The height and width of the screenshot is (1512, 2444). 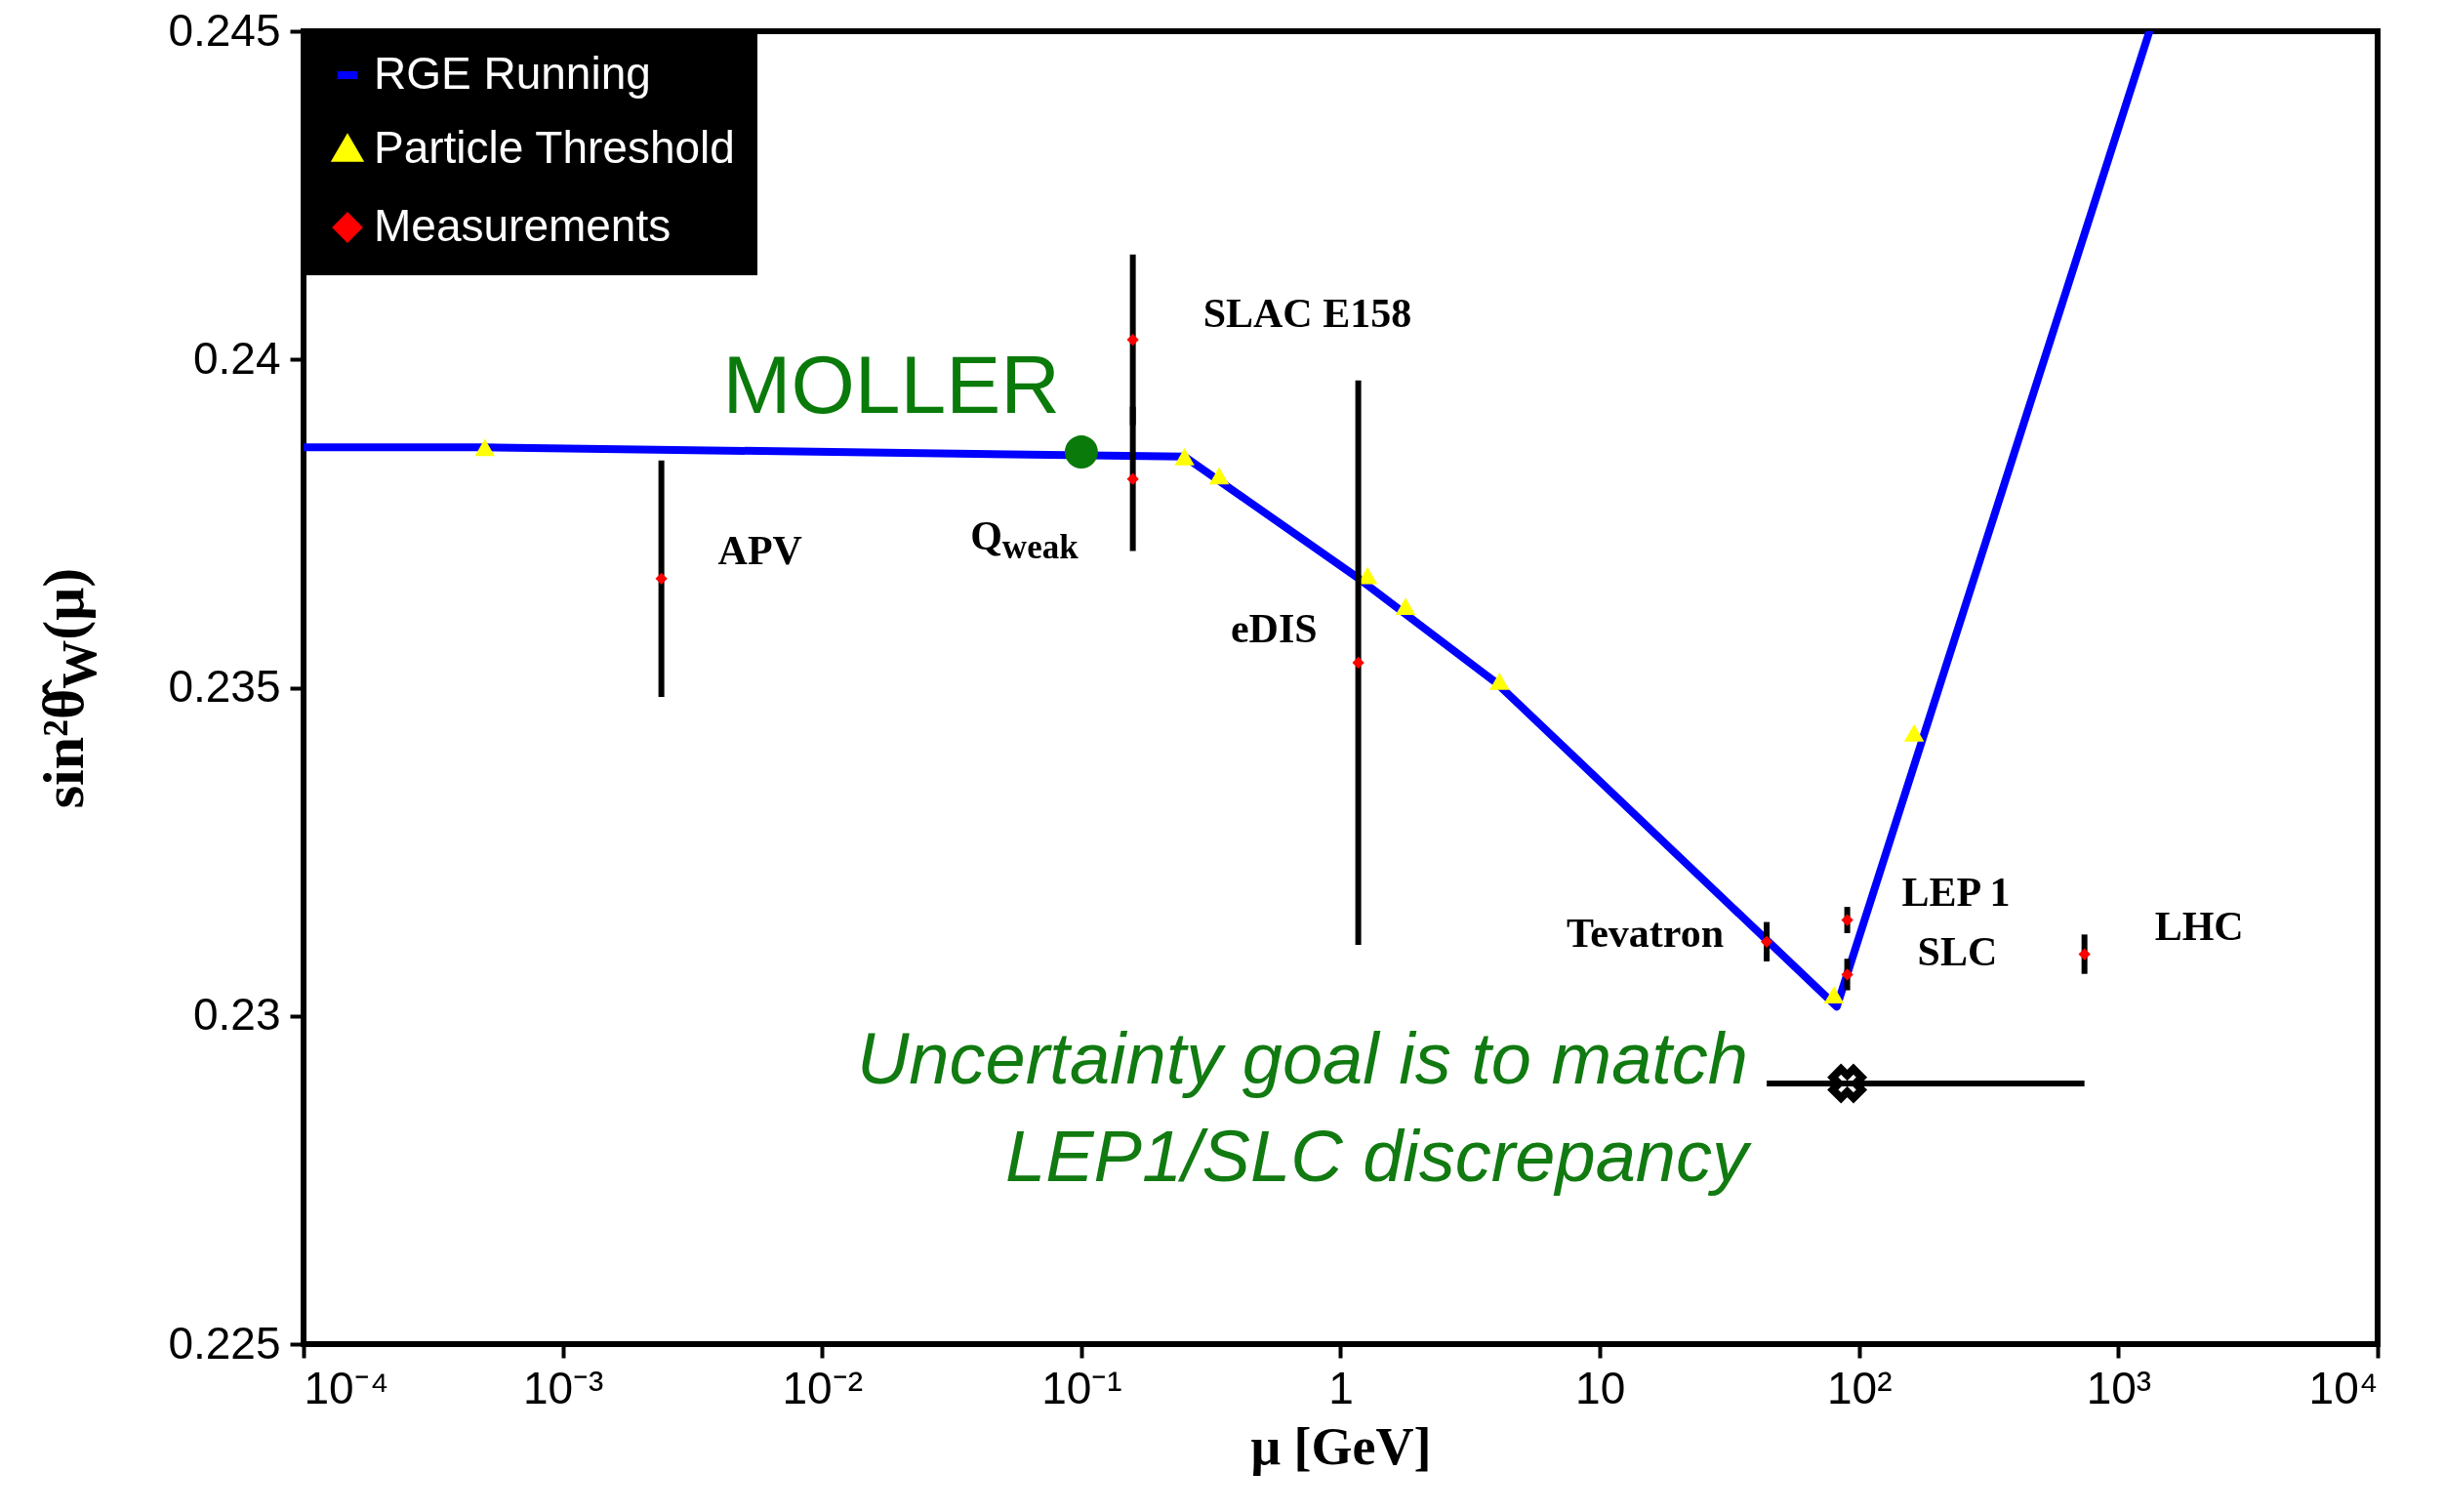 I want to click on annotation: SLC, so click(x=1957, y=952).